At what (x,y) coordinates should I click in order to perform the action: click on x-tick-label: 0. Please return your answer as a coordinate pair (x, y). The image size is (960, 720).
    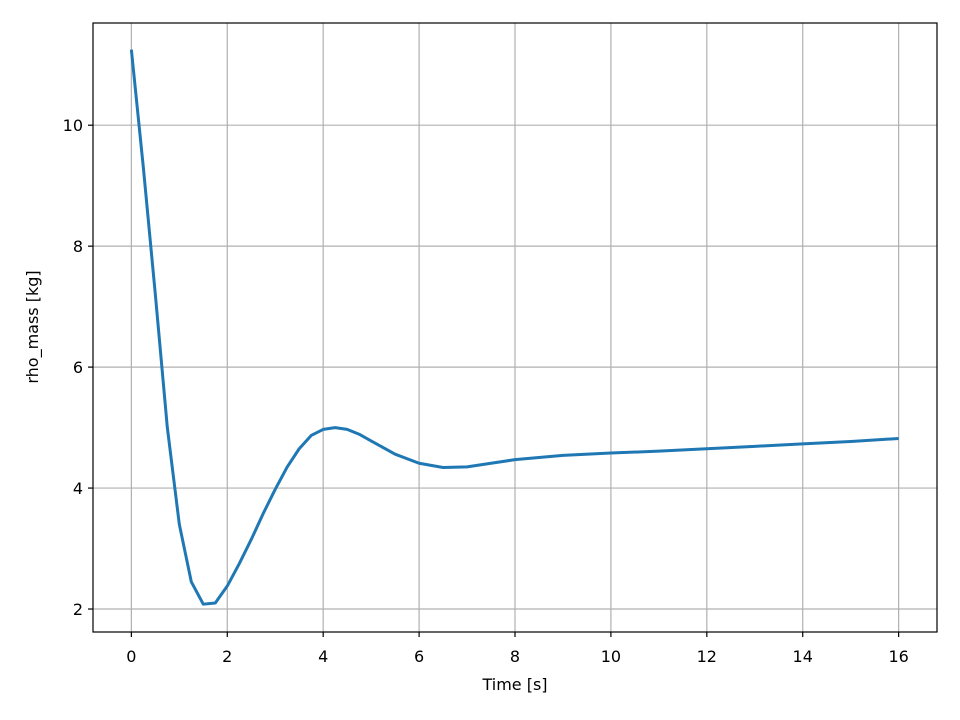
    Looking at the image, I should click on (131, 656).